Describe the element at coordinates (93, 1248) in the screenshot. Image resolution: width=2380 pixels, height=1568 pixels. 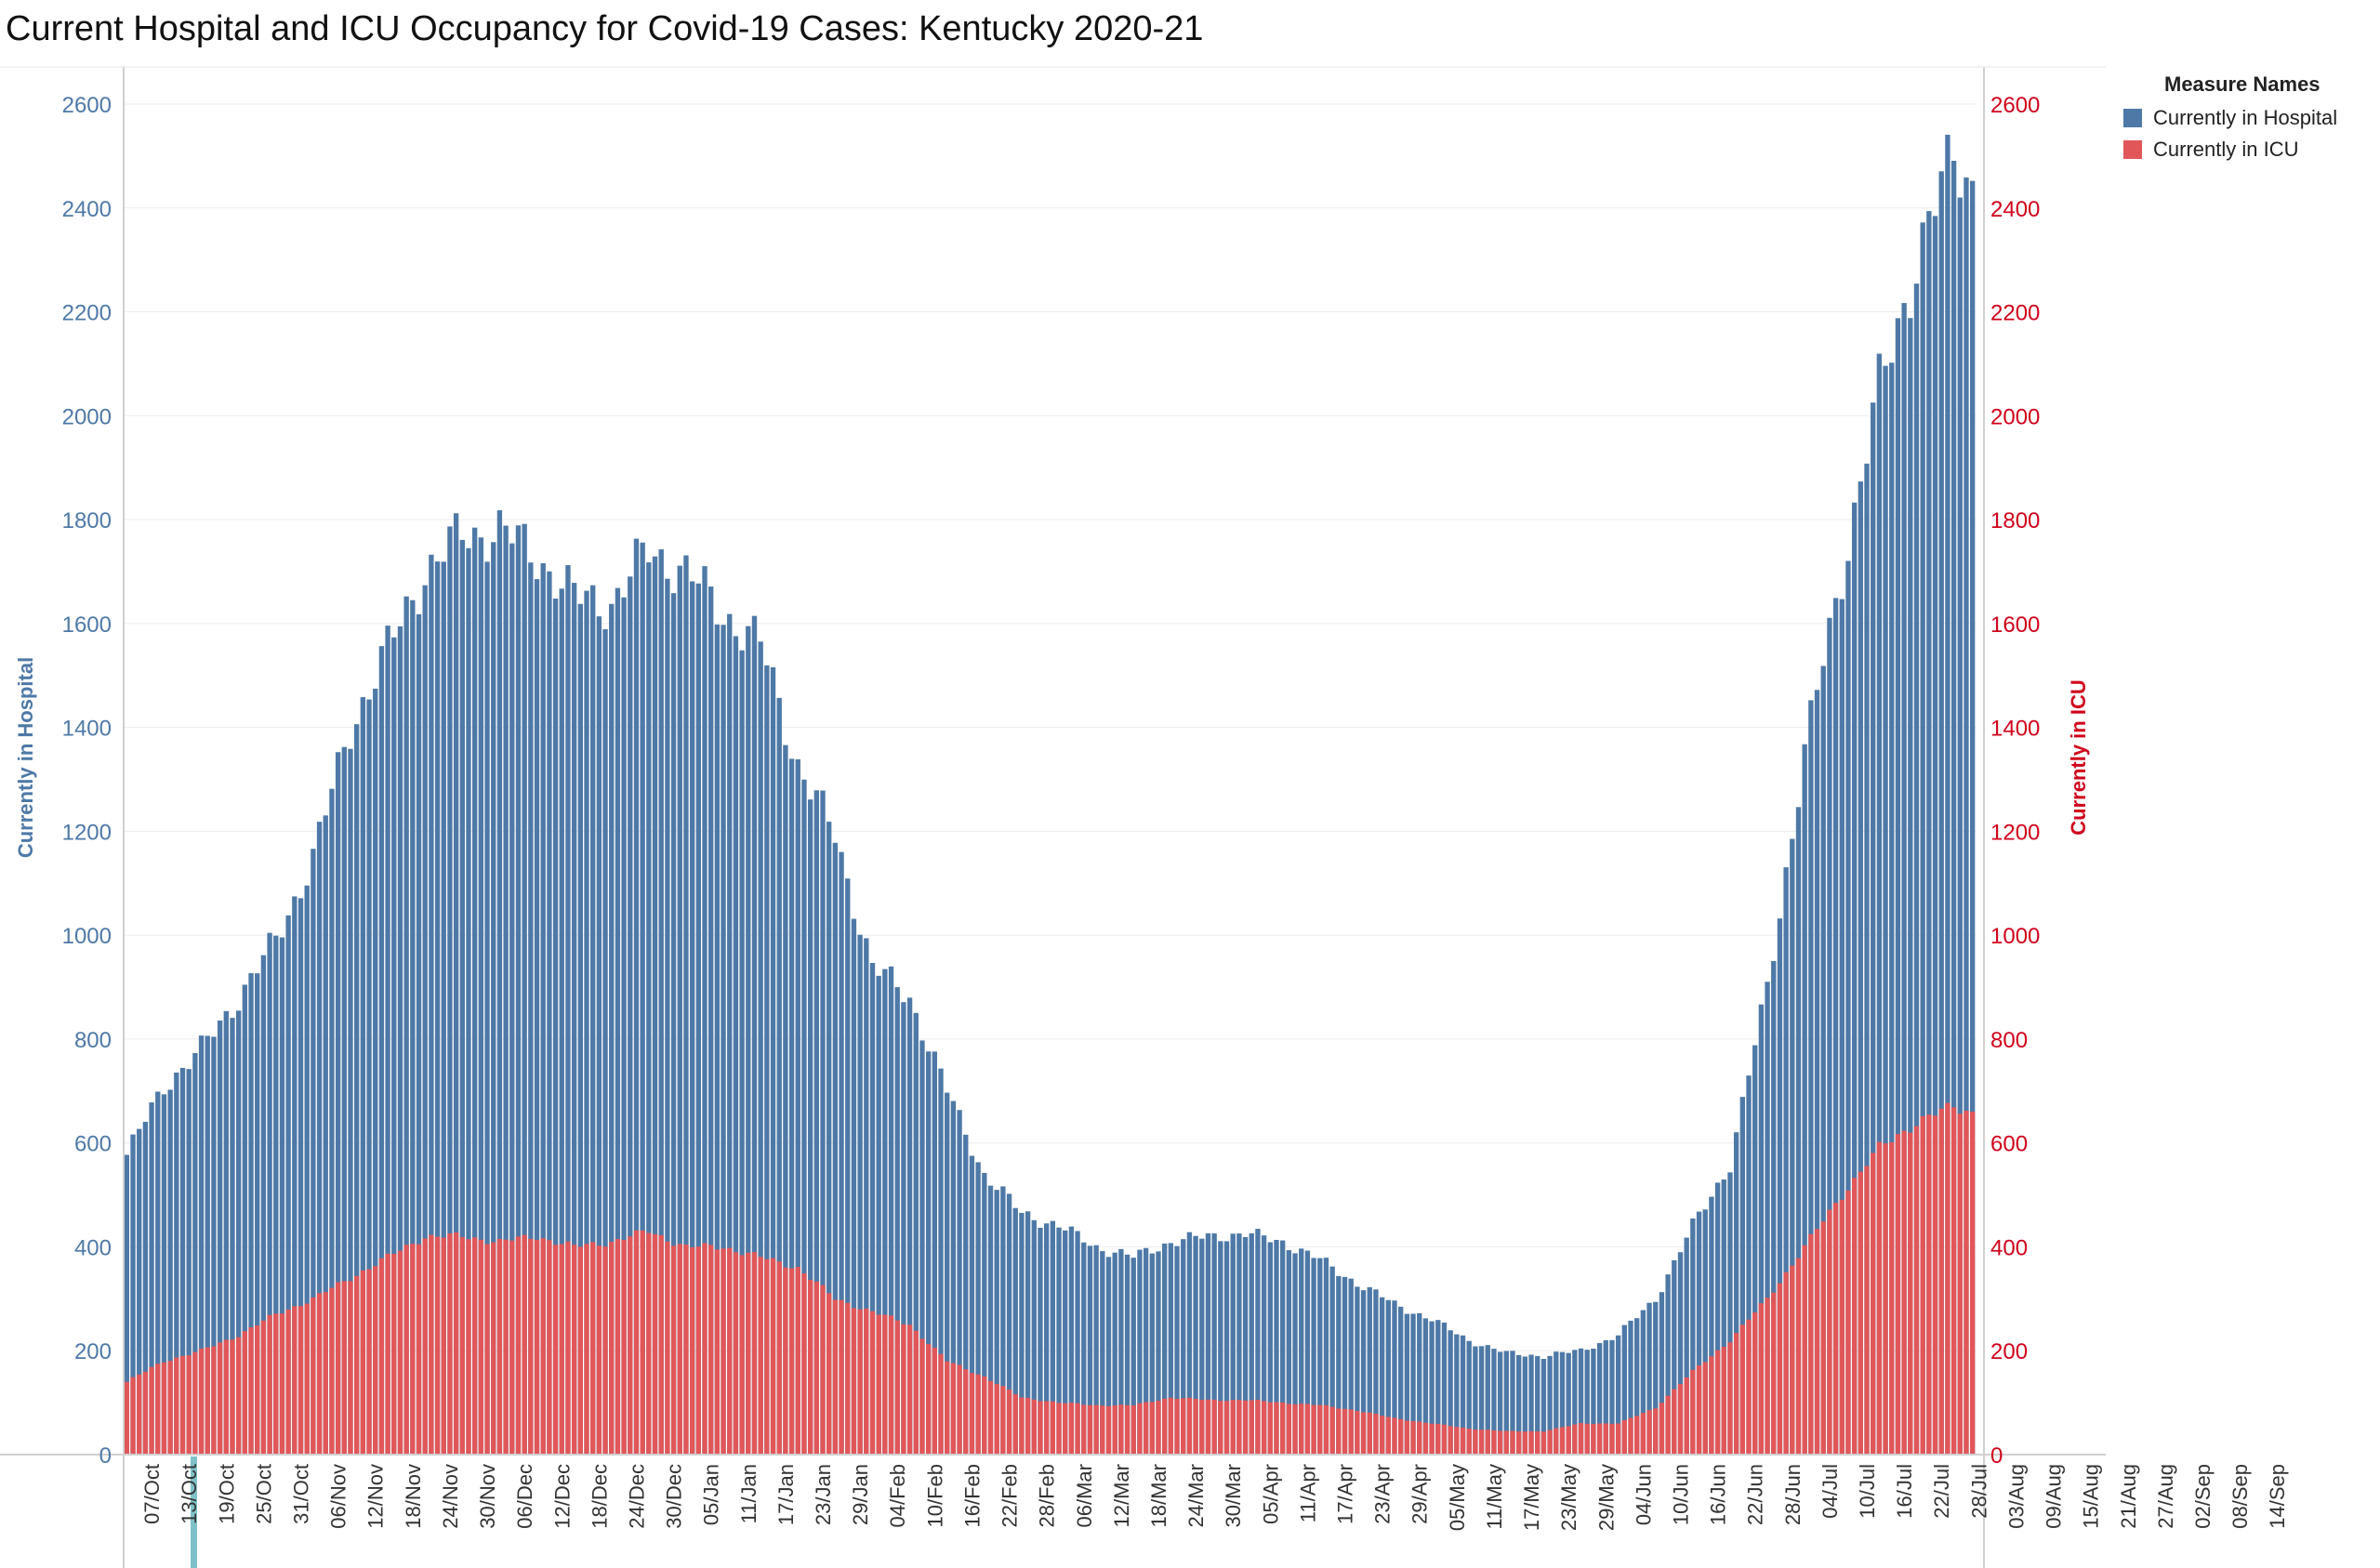
I see `y-tick-left: 400` at that location.